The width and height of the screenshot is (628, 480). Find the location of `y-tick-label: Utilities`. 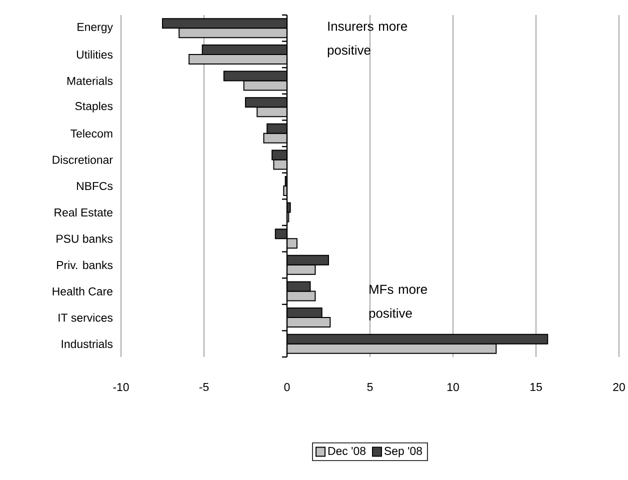

y-tick-label: Utilities is located at coordinates (94, 54).